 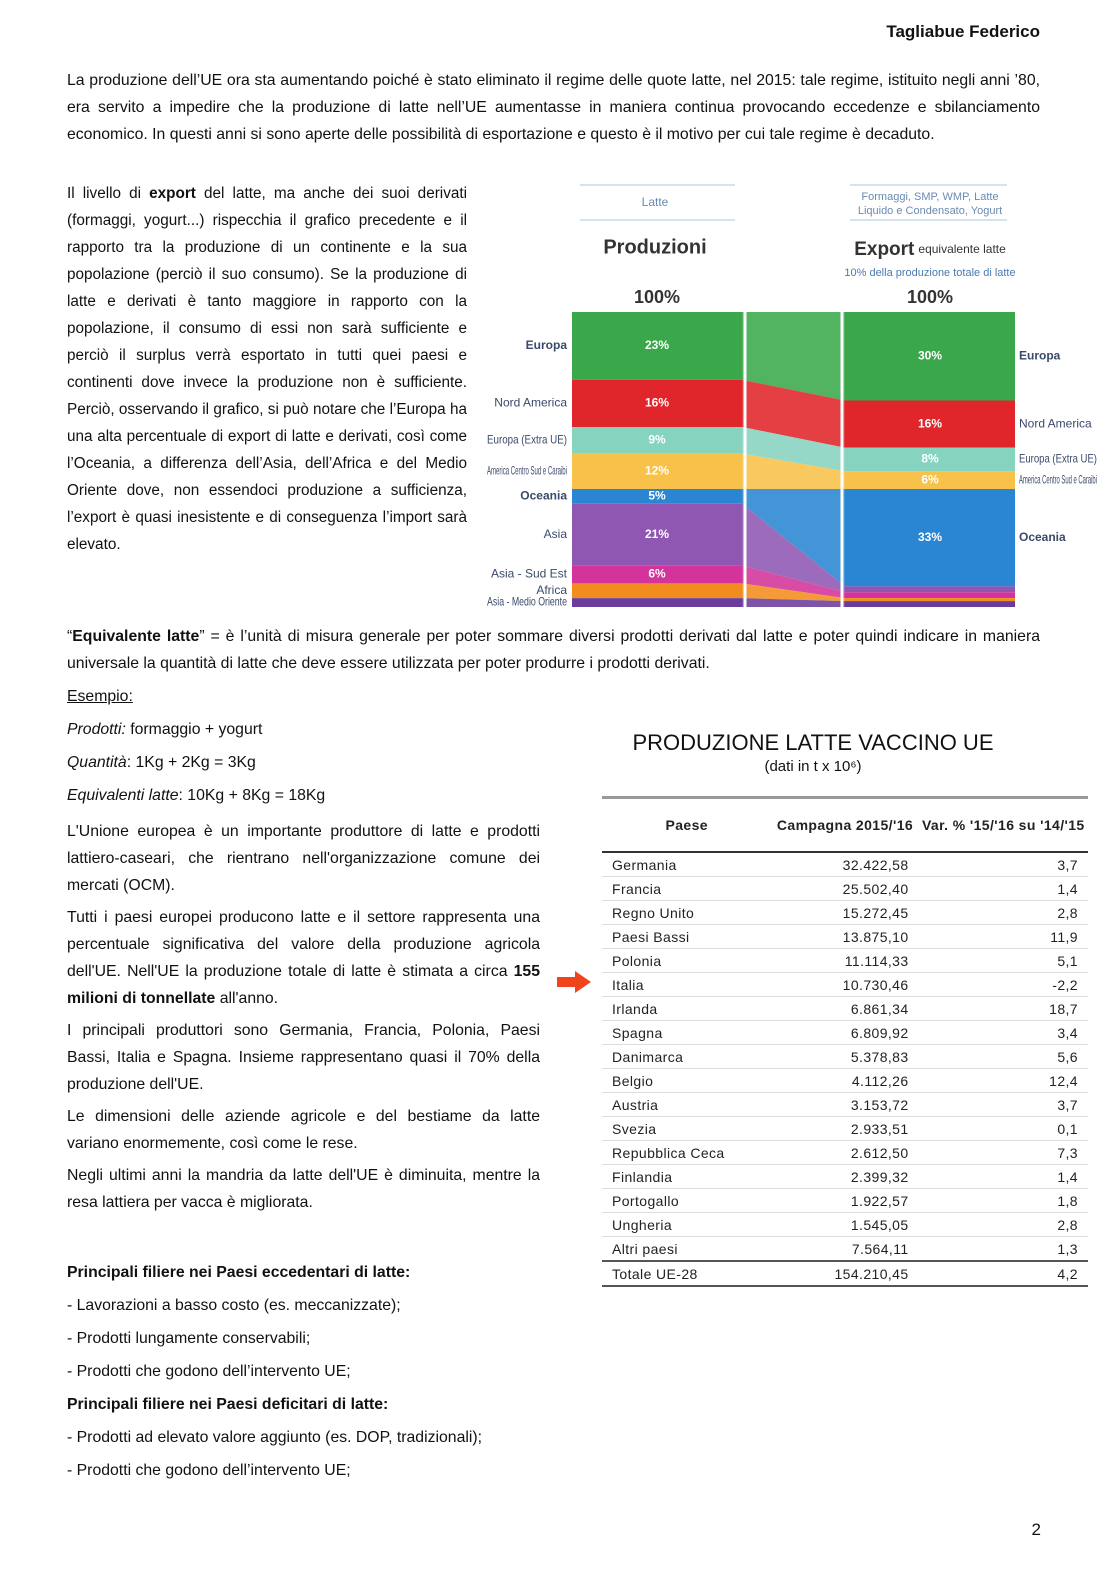 What do you see at coordinates (687, 936) in the screenshot?
I see `cell-country: Paesi Bassi` at bounding box center [687, 936].